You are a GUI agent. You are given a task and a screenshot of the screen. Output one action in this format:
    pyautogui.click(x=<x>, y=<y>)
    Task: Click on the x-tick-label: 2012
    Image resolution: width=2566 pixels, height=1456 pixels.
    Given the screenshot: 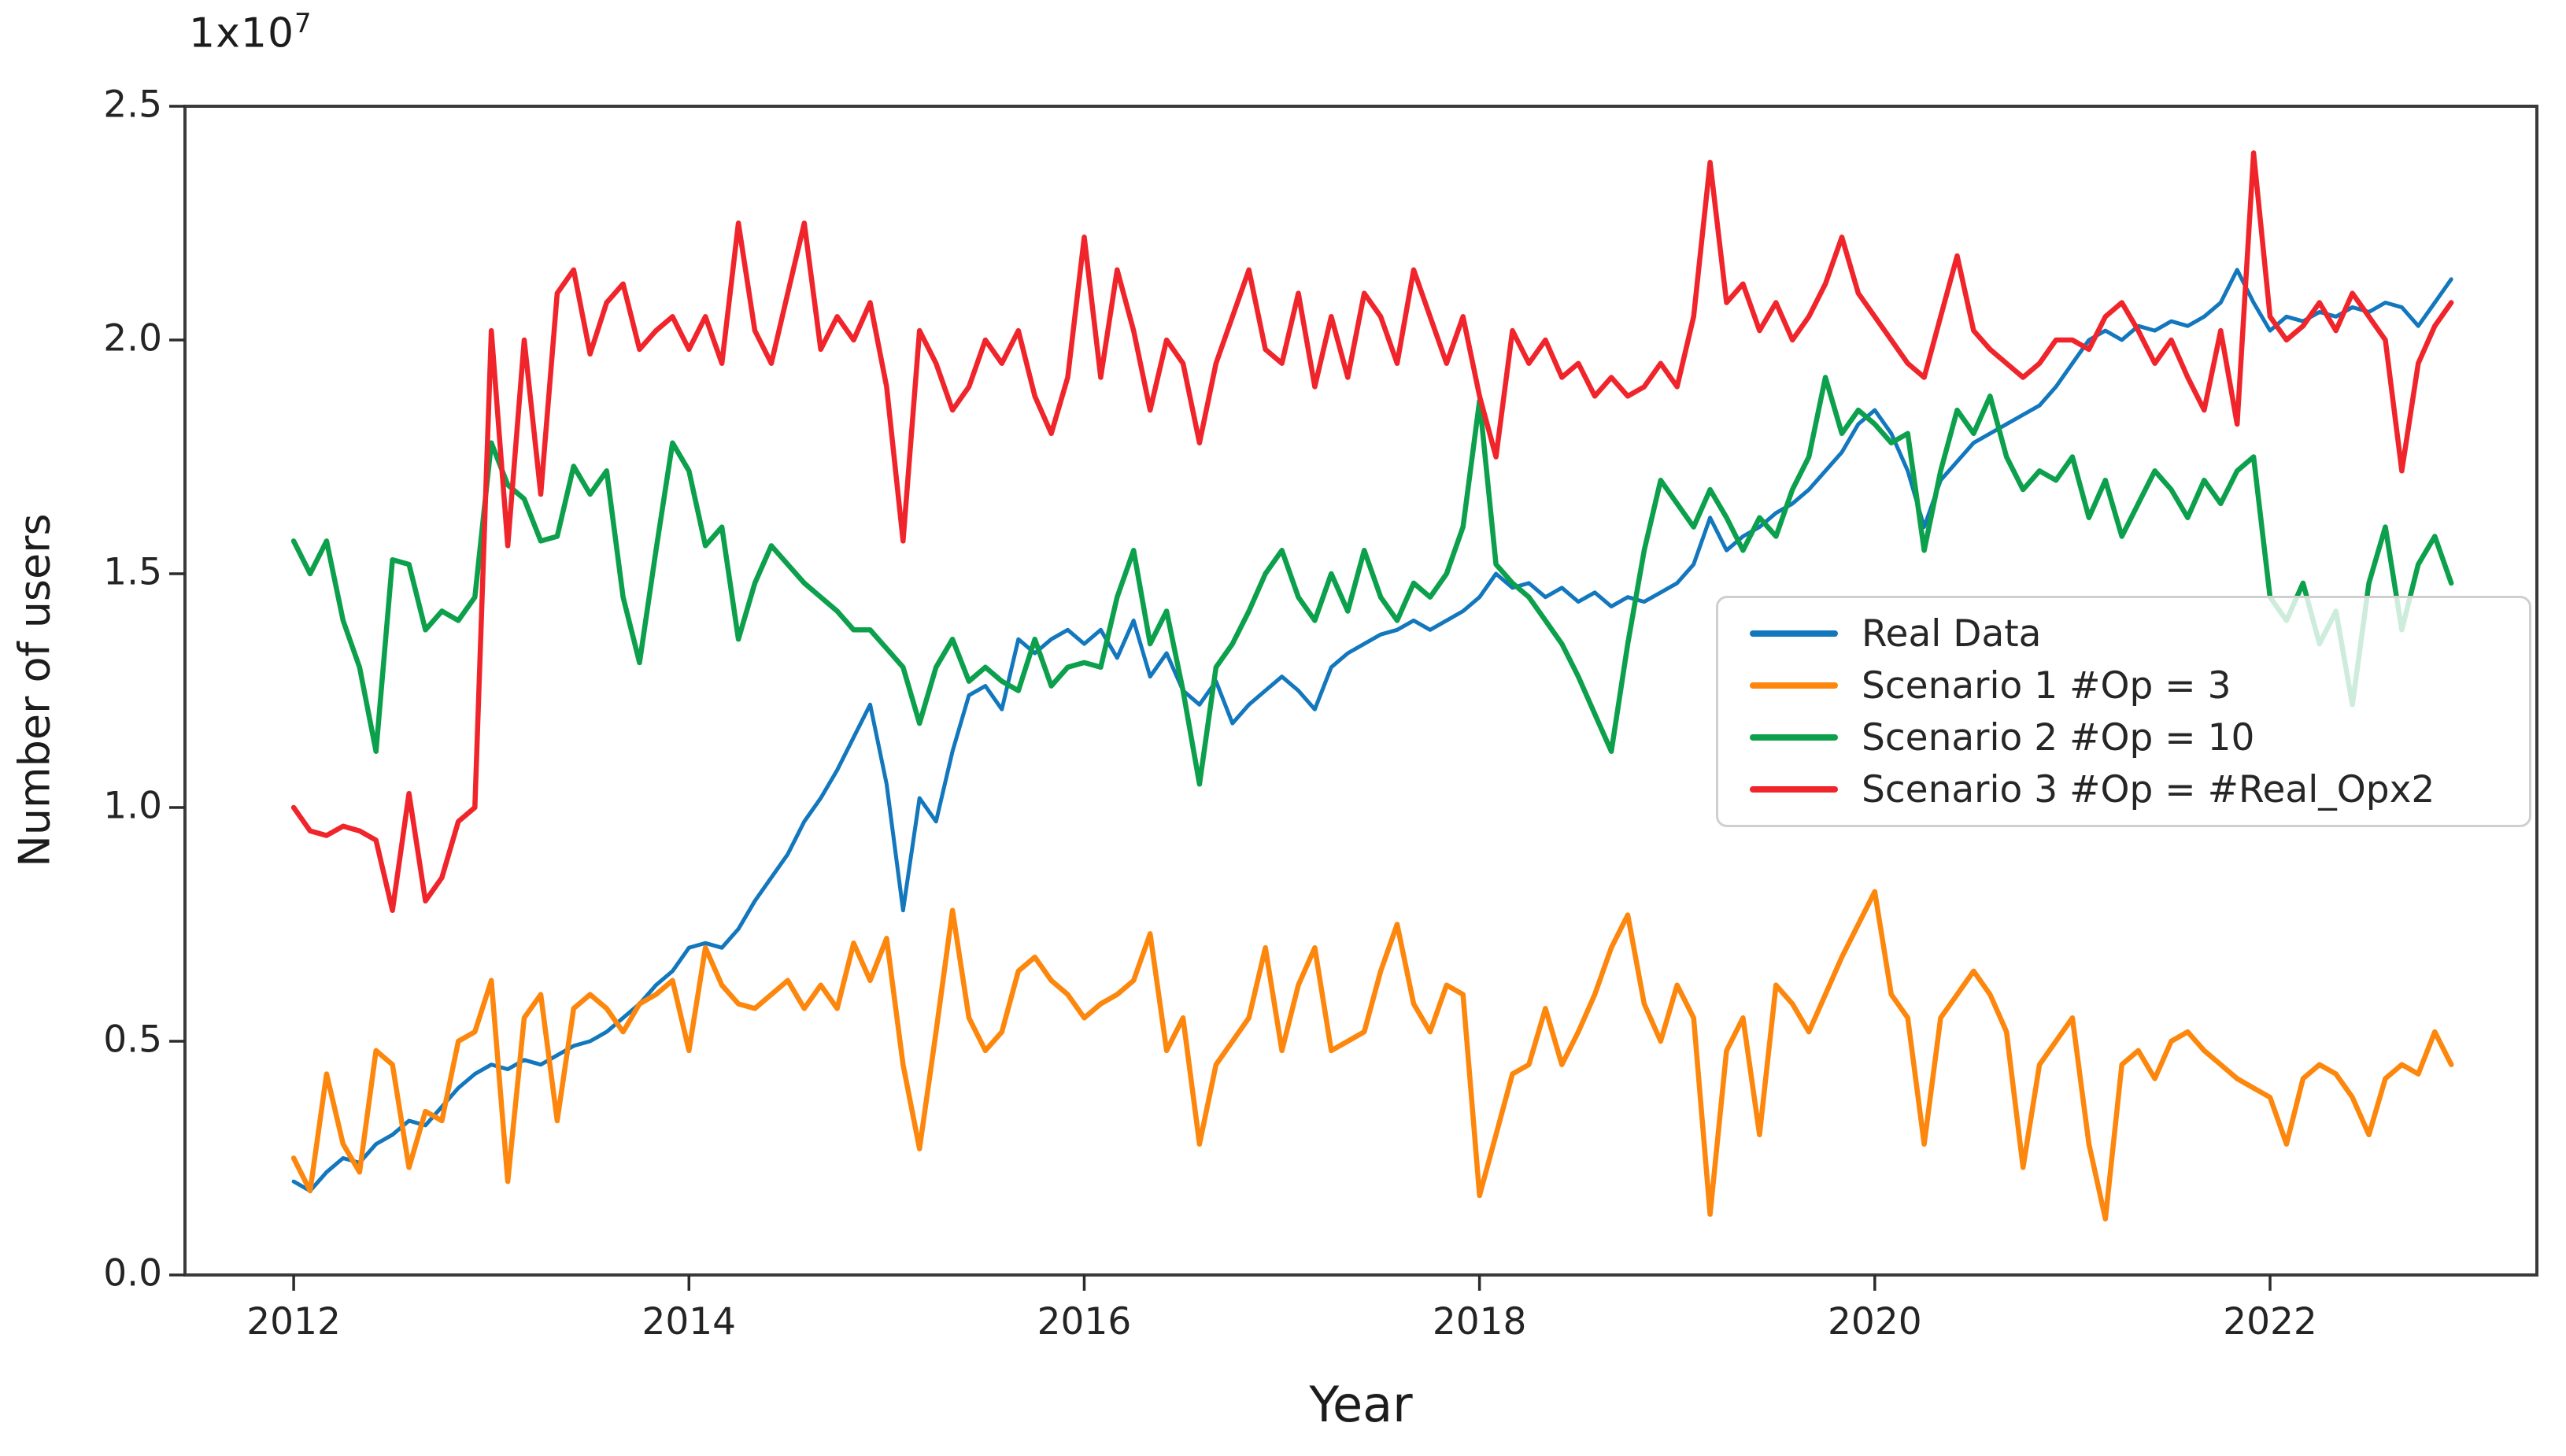 What is the action you would take?
    pyautogui.click(x=293, y=1321)
    